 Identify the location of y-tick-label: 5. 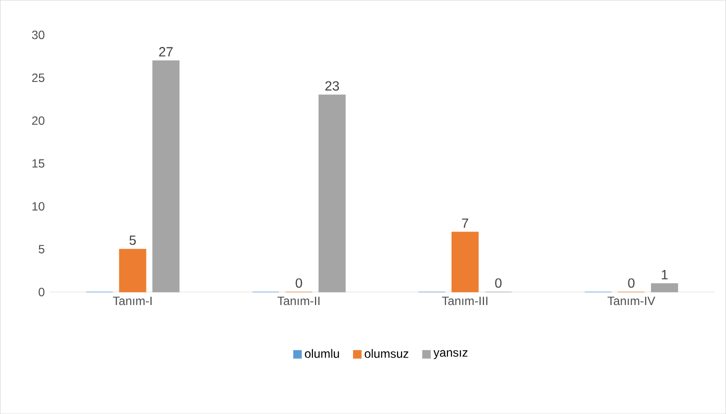
(41, 249).